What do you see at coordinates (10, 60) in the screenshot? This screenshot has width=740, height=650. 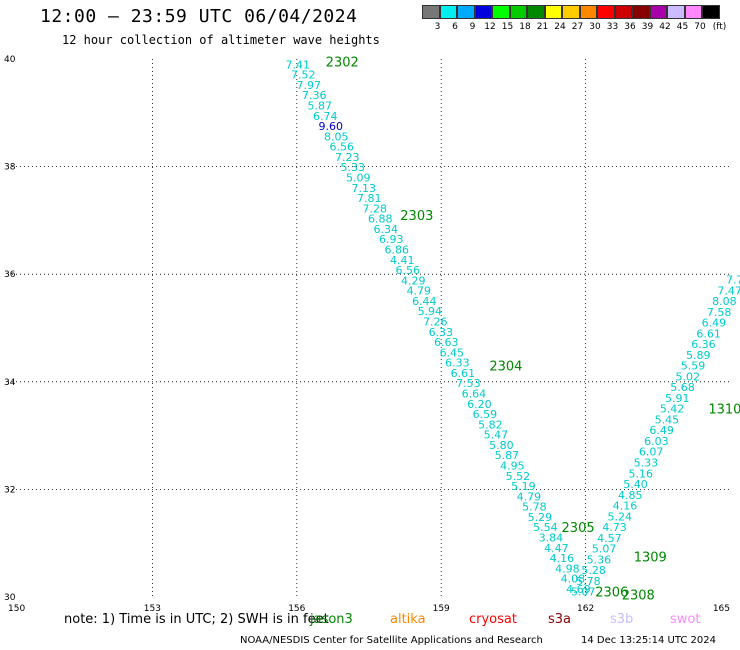 I see `lat-tick-label: 40` at bounding box center [10, 60].